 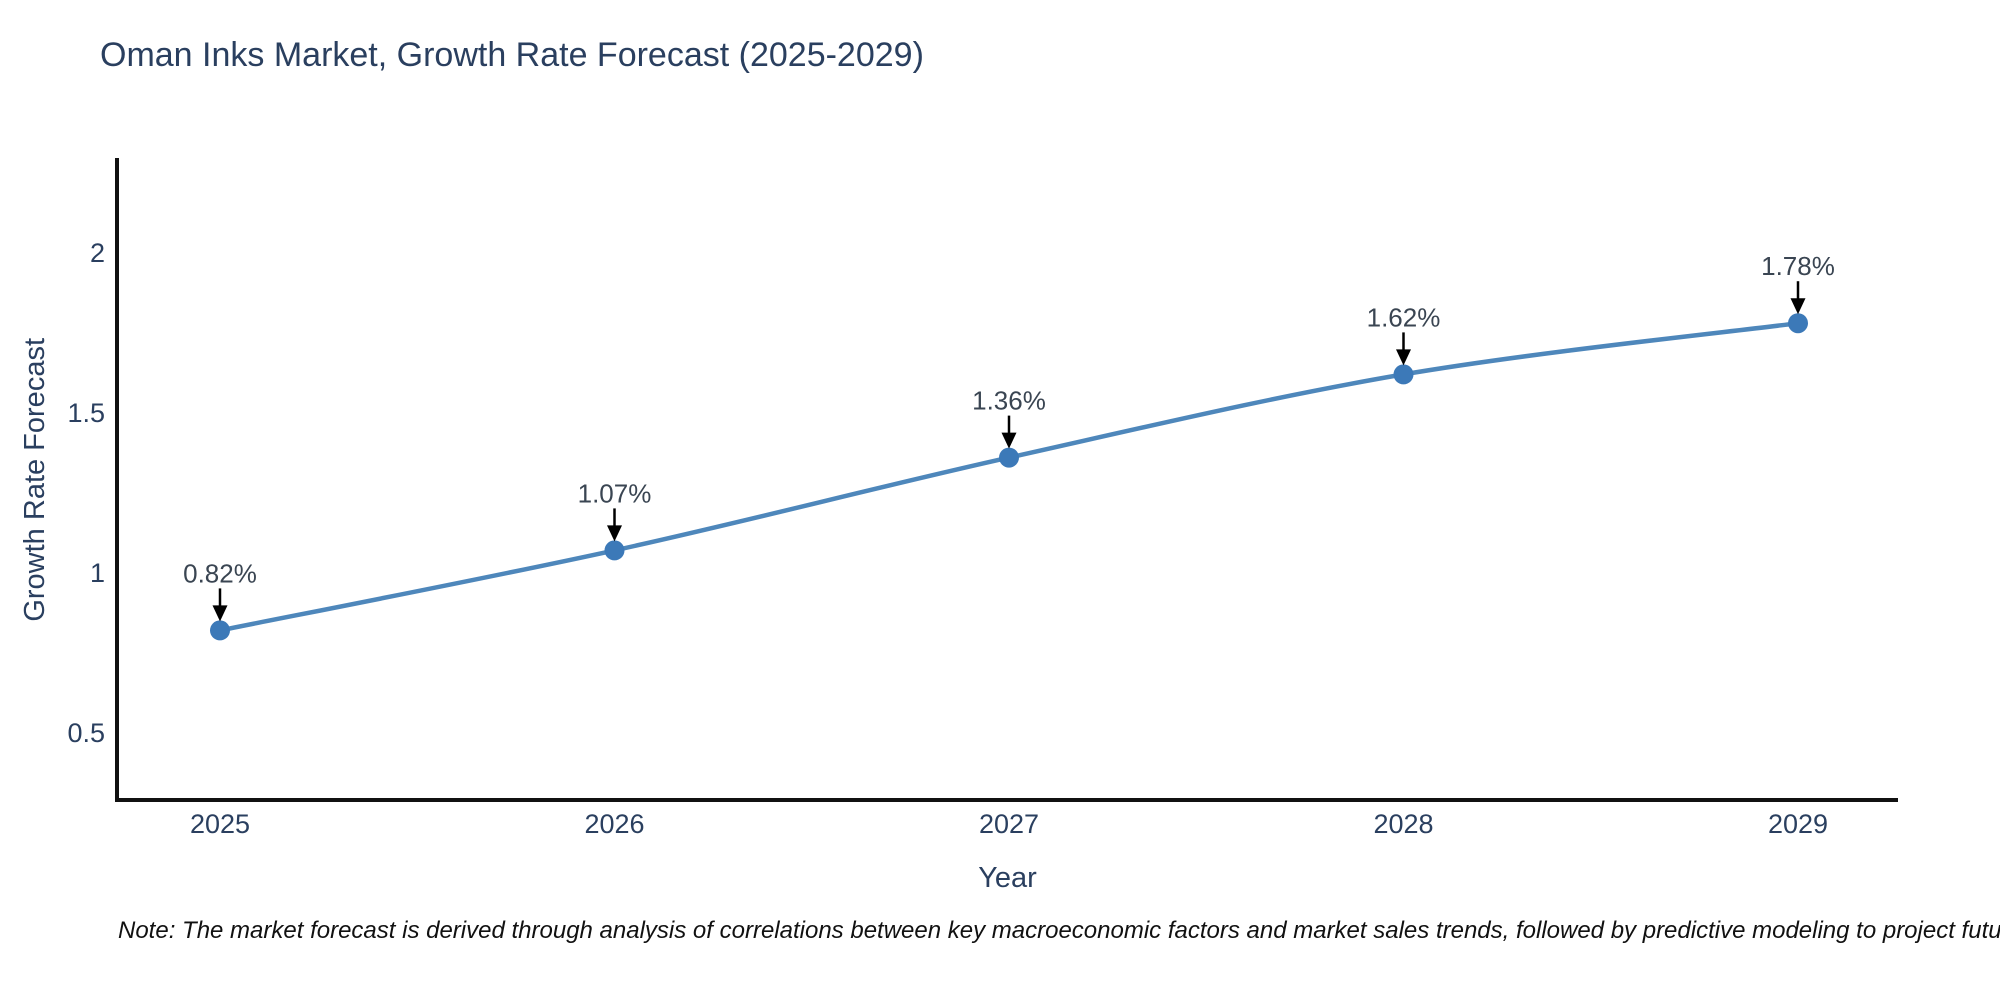 What do you see at coordinates (97, 253) in the screenshot?
I see `y-tick-label: 2` at bounding box center [97, 253].